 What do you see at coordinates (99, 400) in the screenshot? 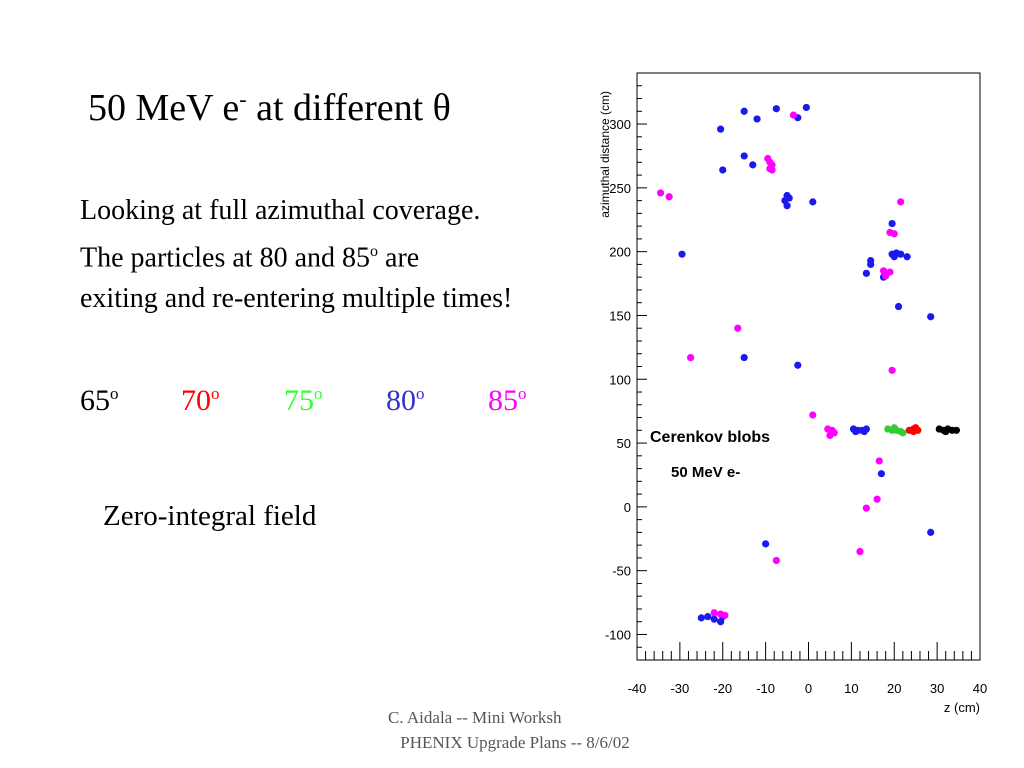
I see `angle-65: 65o` at bounding box center [99, 400].